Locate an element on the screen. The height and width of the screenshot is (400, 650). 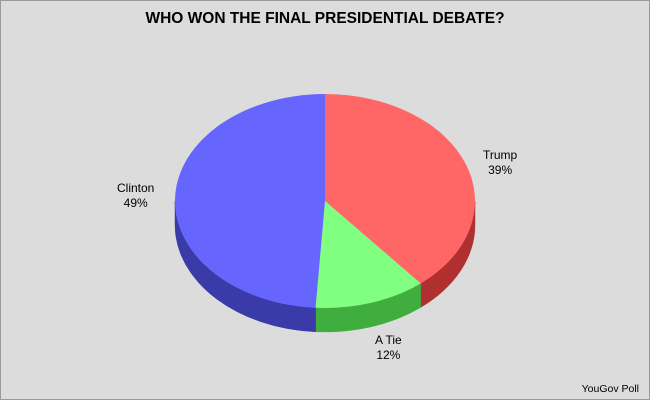
chart-title: WHO WON THE FINAL PRESIDENTIAL DEBATE? is located at coordinates (325, 18).